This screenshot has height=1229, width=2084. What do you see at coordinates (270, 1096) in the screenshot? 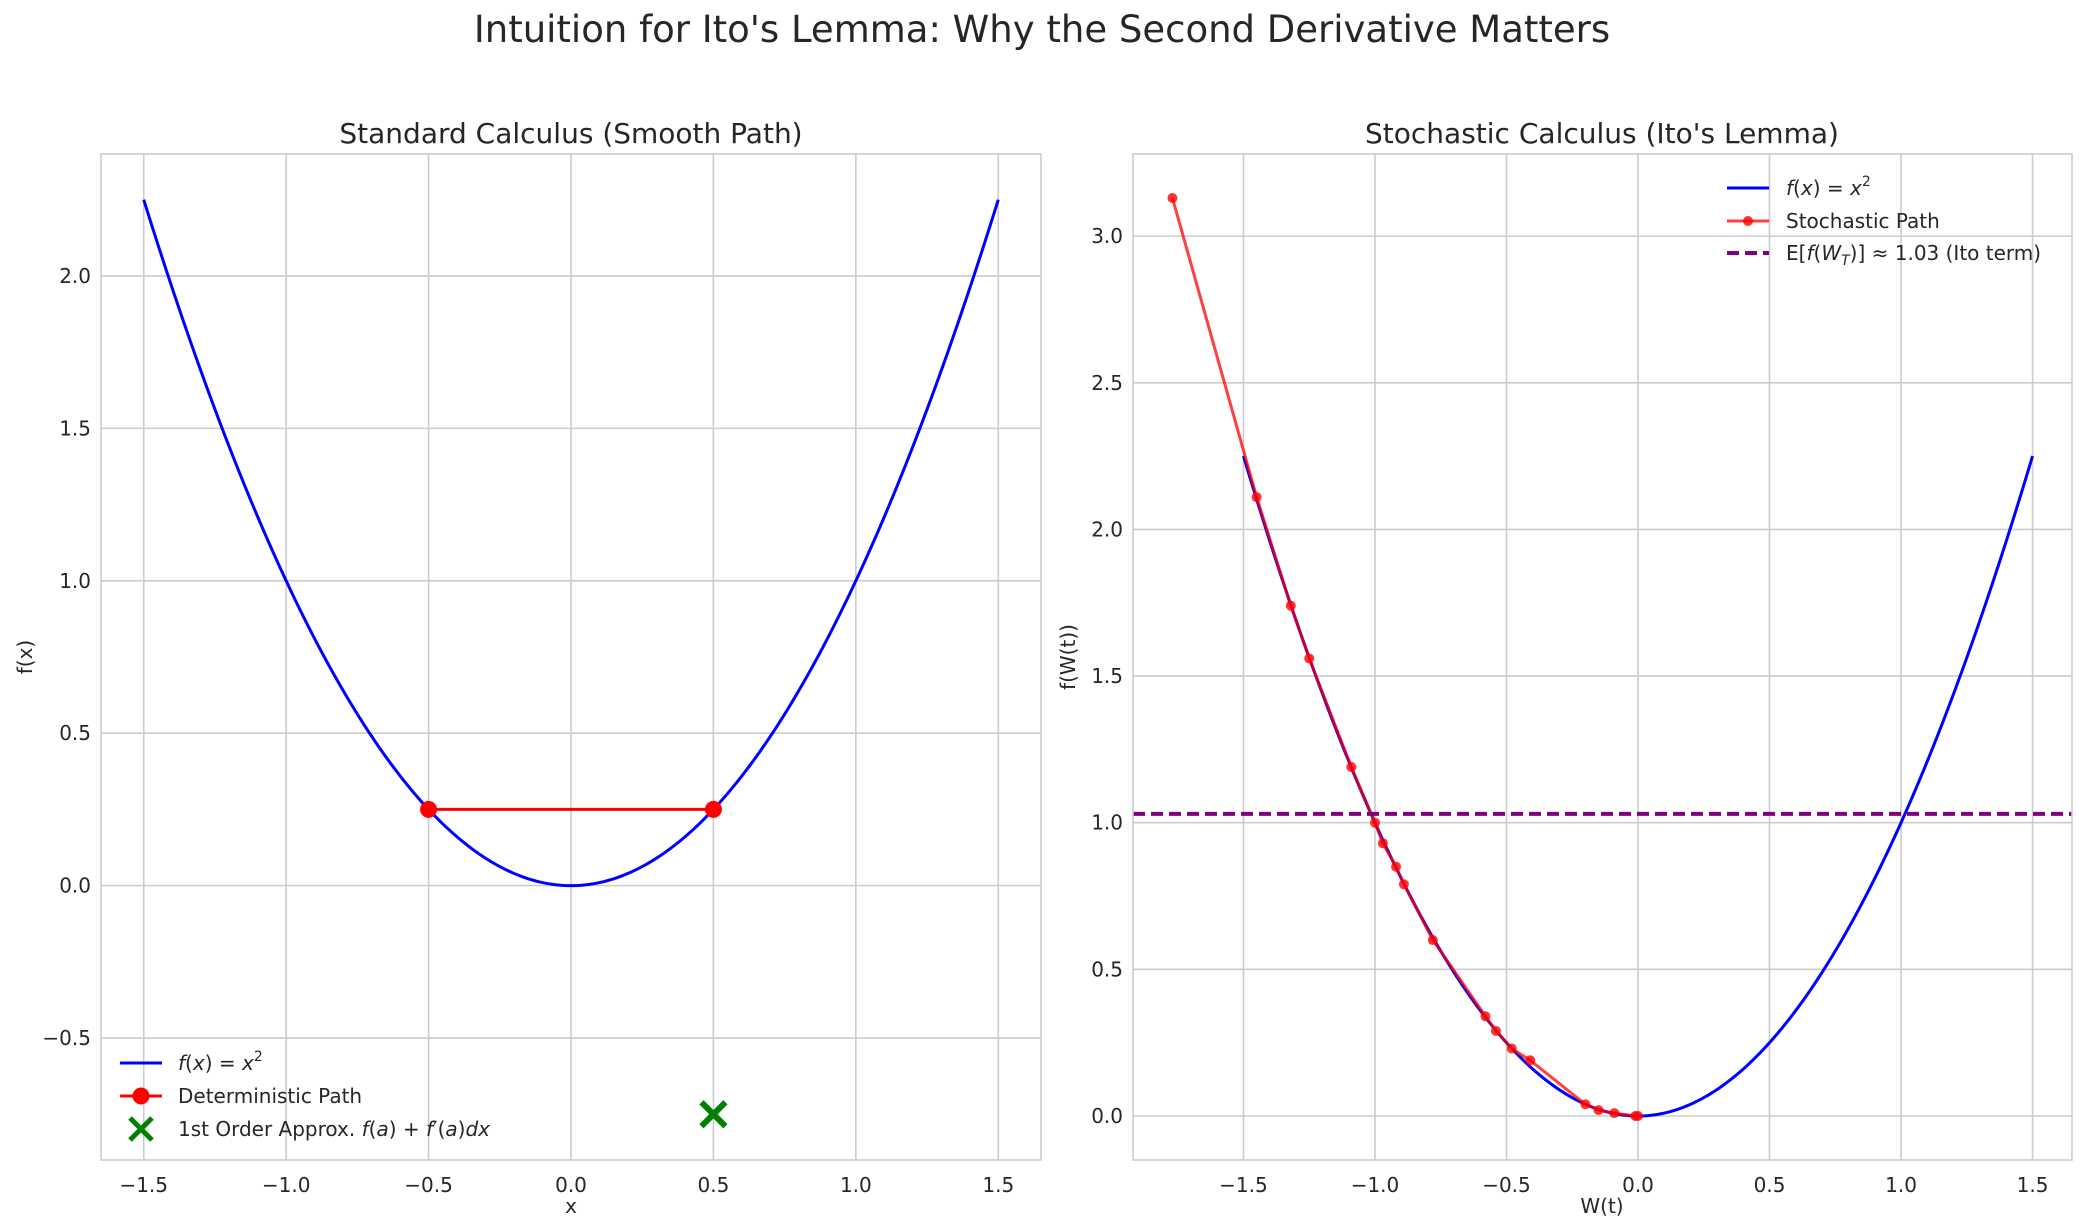
I see `left-legend-path-label: Deterministic Path` at bounding box center [270, 1096].